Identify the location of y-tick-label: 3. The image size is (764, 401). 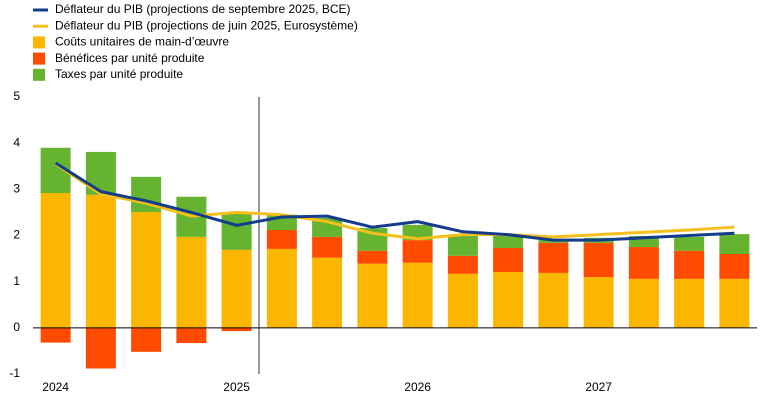
(16, 189).